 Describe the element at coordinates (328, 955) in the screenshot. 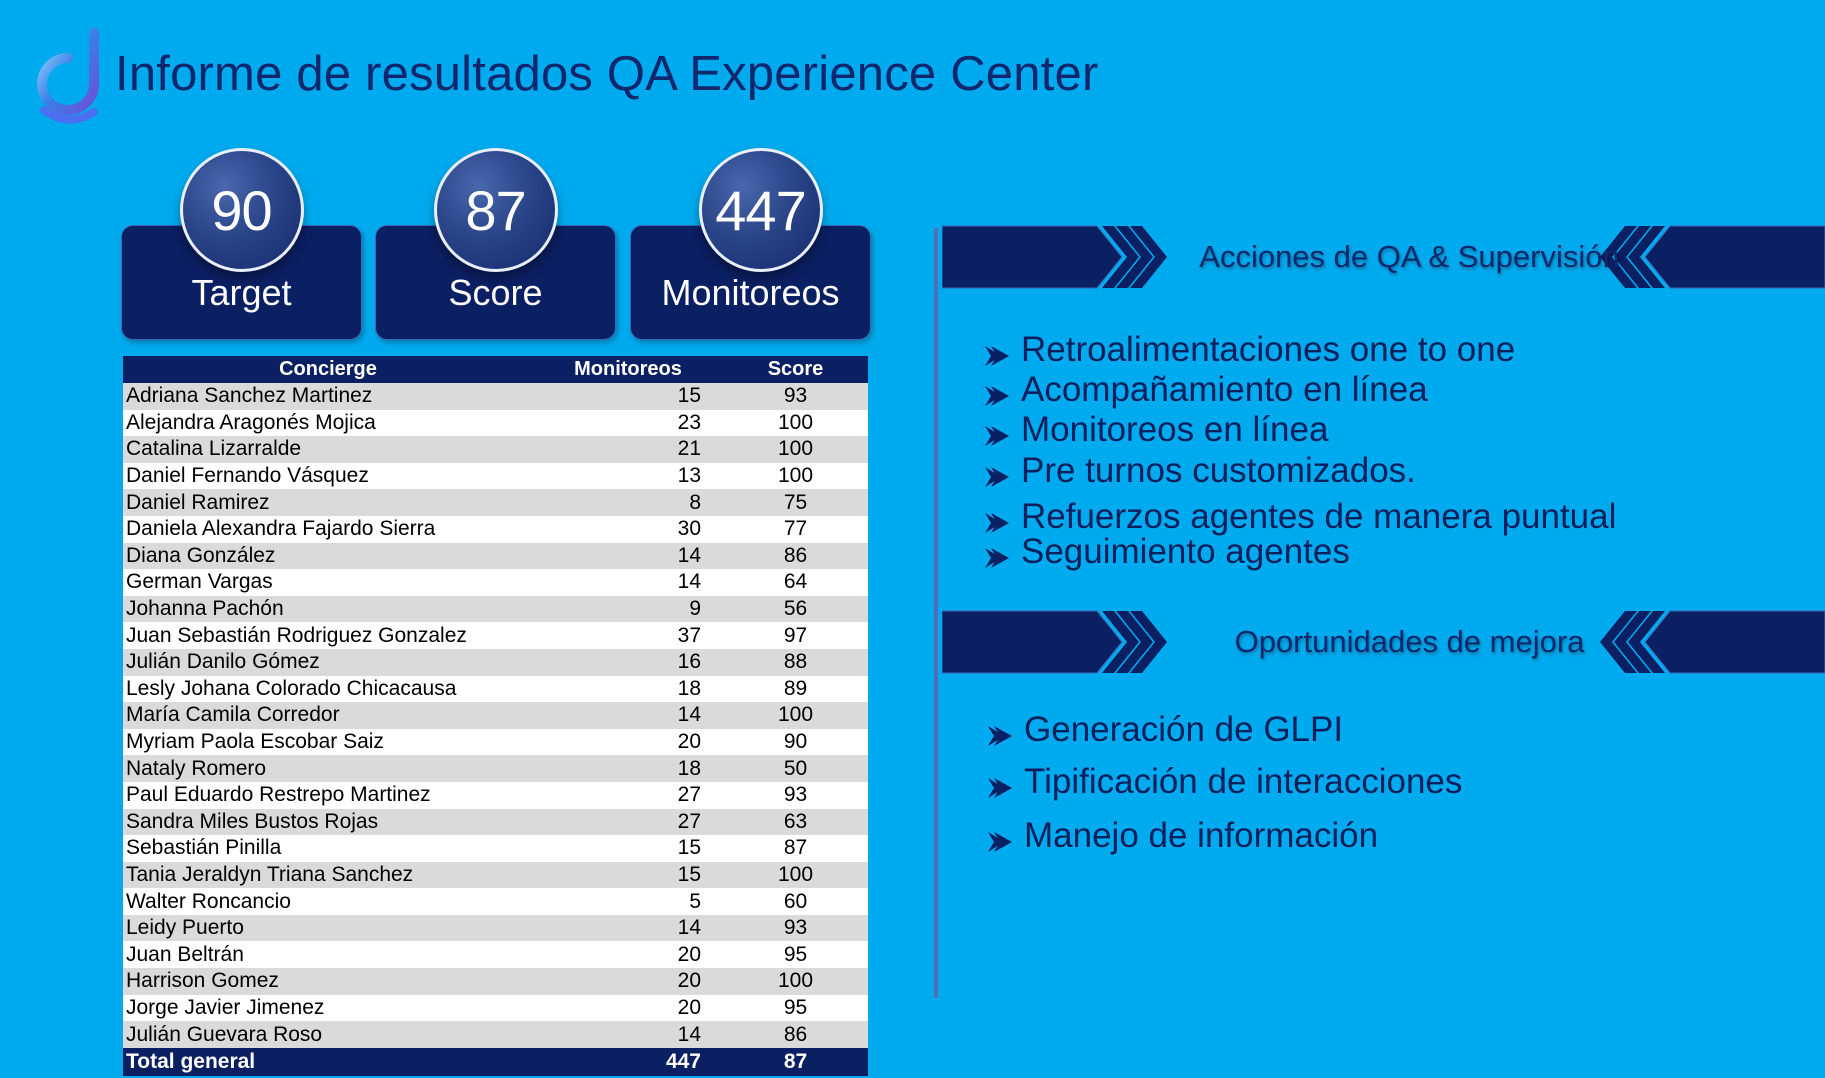

I see `concierge-cell: Juan Beltrán` at that location.